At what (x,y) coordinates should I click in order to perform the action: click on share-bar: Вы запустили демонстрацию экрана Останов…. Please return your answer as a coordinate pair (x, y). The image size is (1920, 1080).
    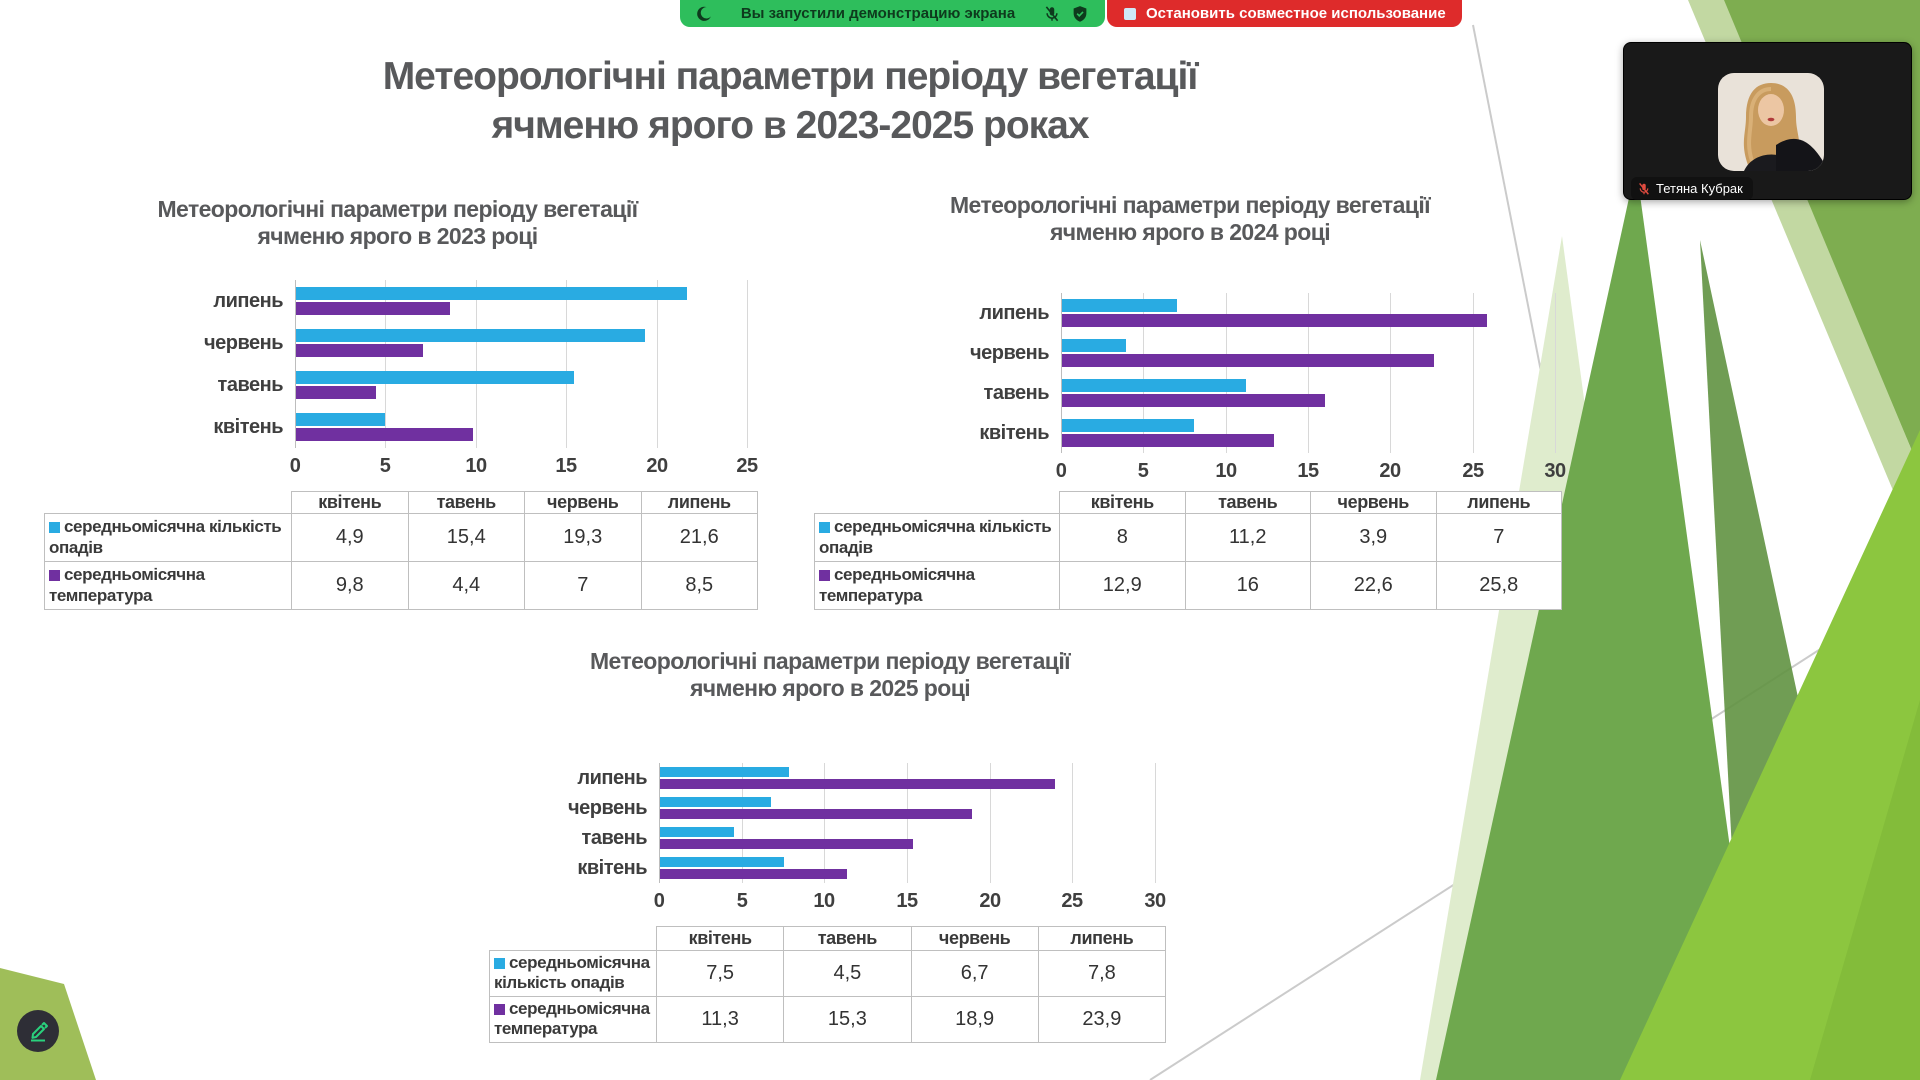
    Looking at the image, I should click on (1071, 13).